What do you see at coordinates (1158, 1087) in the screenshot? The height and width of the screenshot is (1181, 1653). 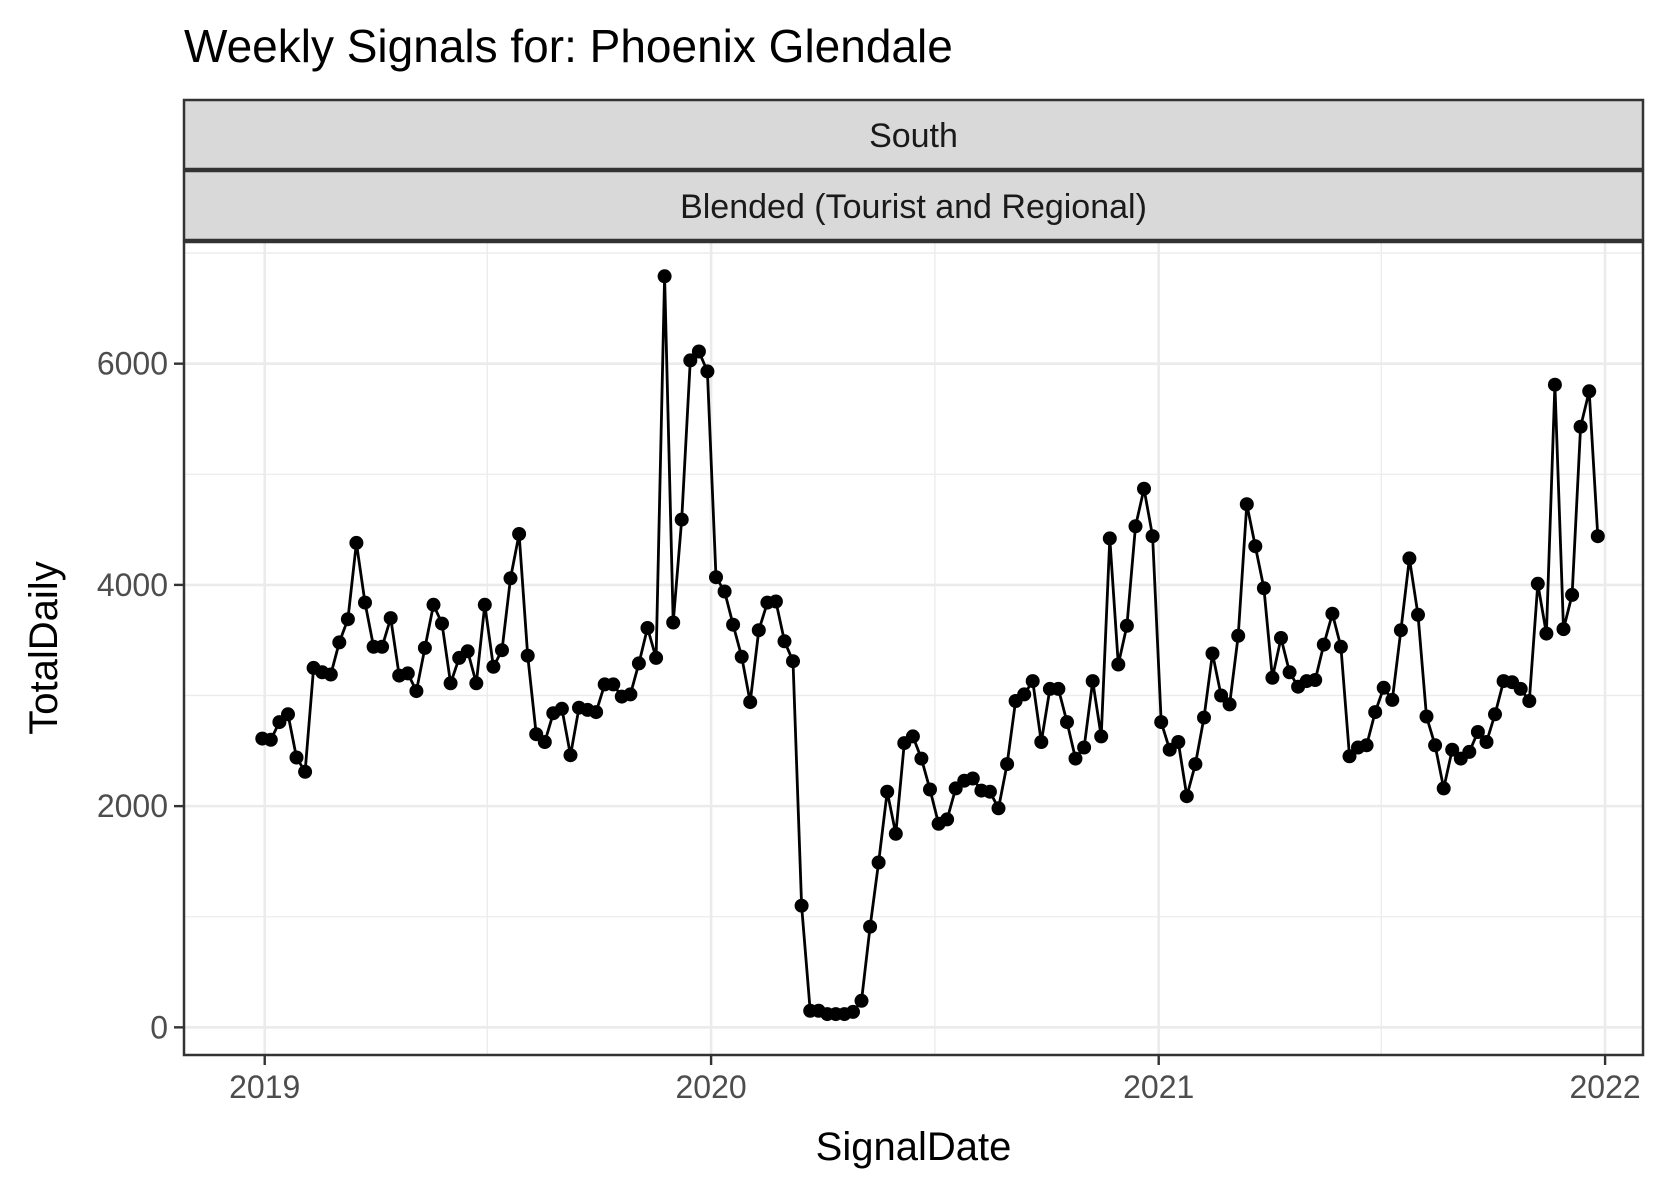 I see `x-tick-label-2: 2021` at bounding box center [1158, 1087].